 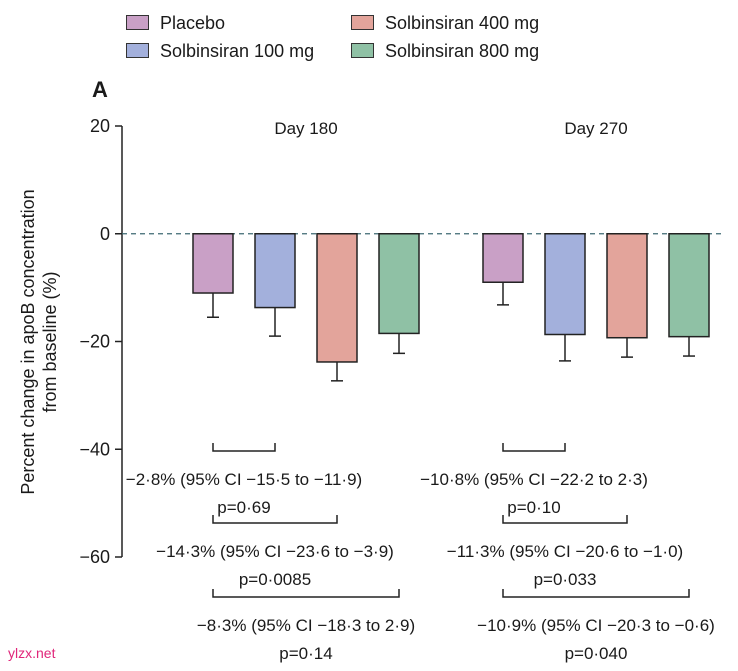 What do you see at coordinates (100, 126) in the screenshot?
I see `y-tick-label: 20` at bounding box center [100, 126].